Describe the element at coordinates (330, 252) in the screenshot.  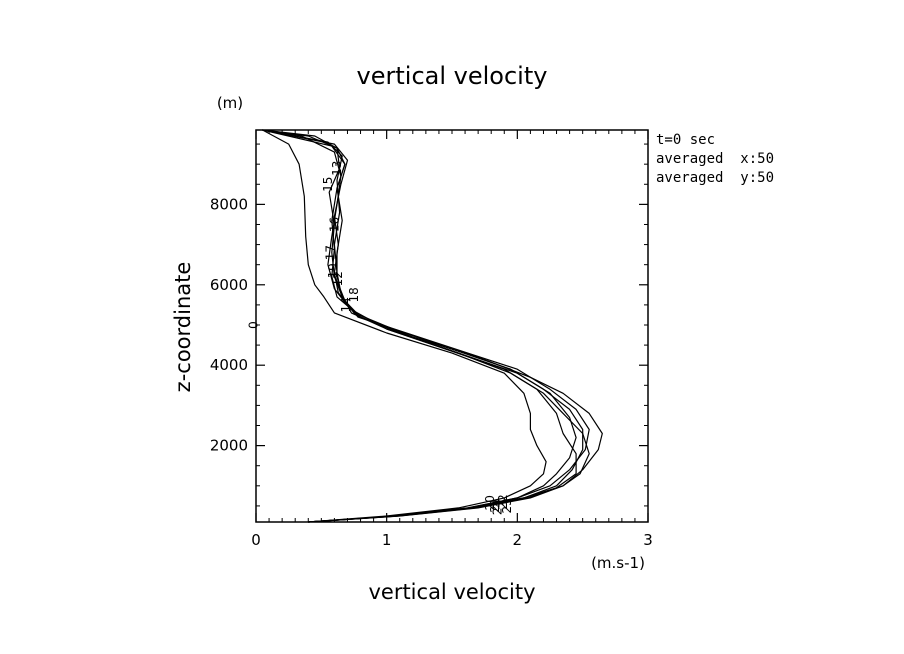
I see `curve-label: 17` at that location.